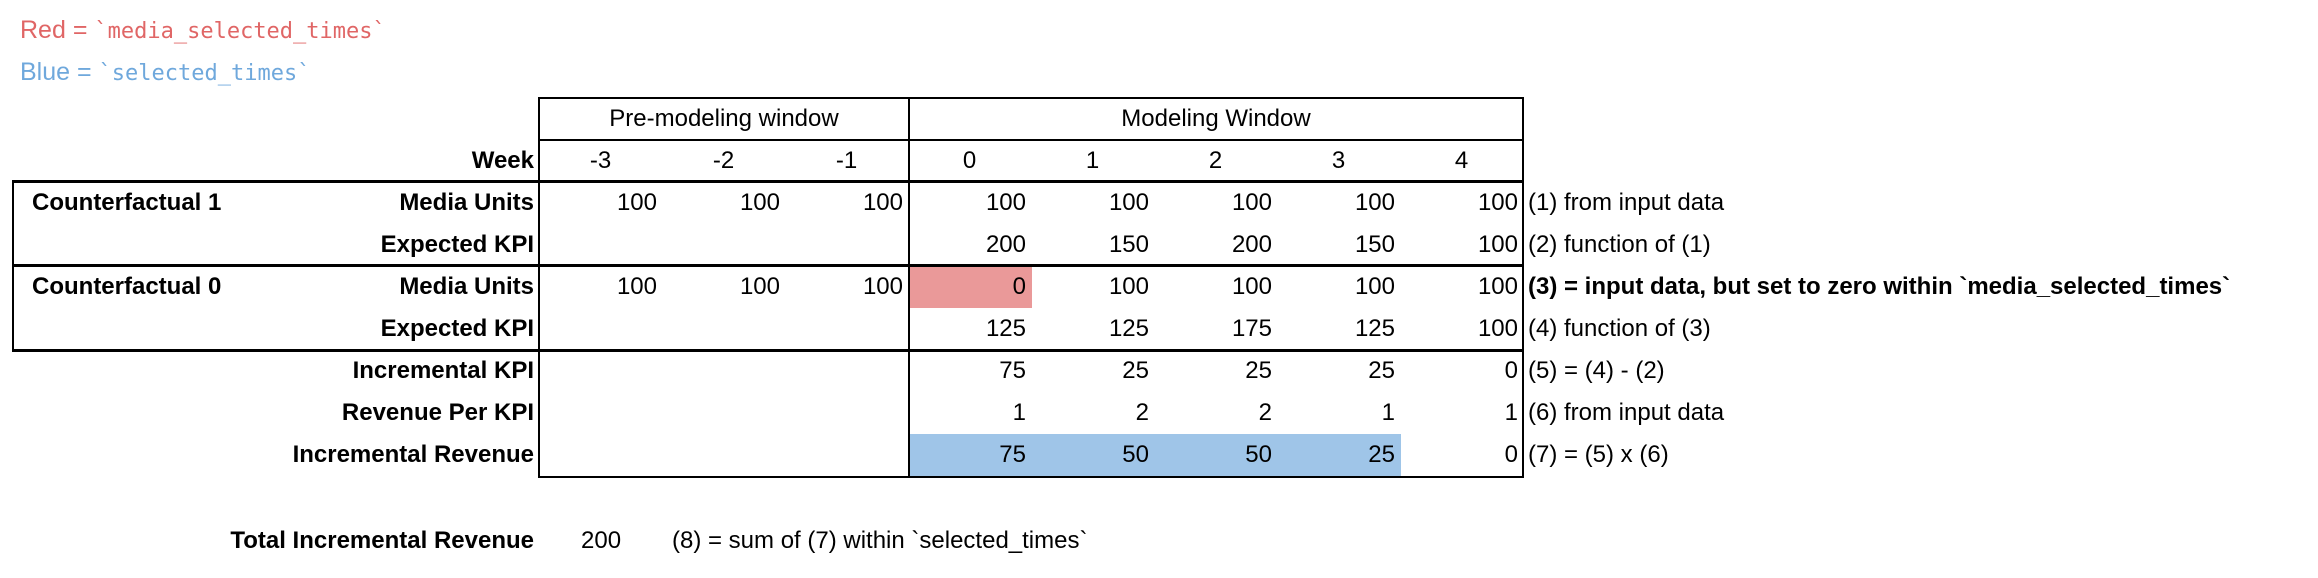 The width and height of the screenshot is (2318, 578). I want to click on row-note: (2) function of (1), so click(1619, 244).